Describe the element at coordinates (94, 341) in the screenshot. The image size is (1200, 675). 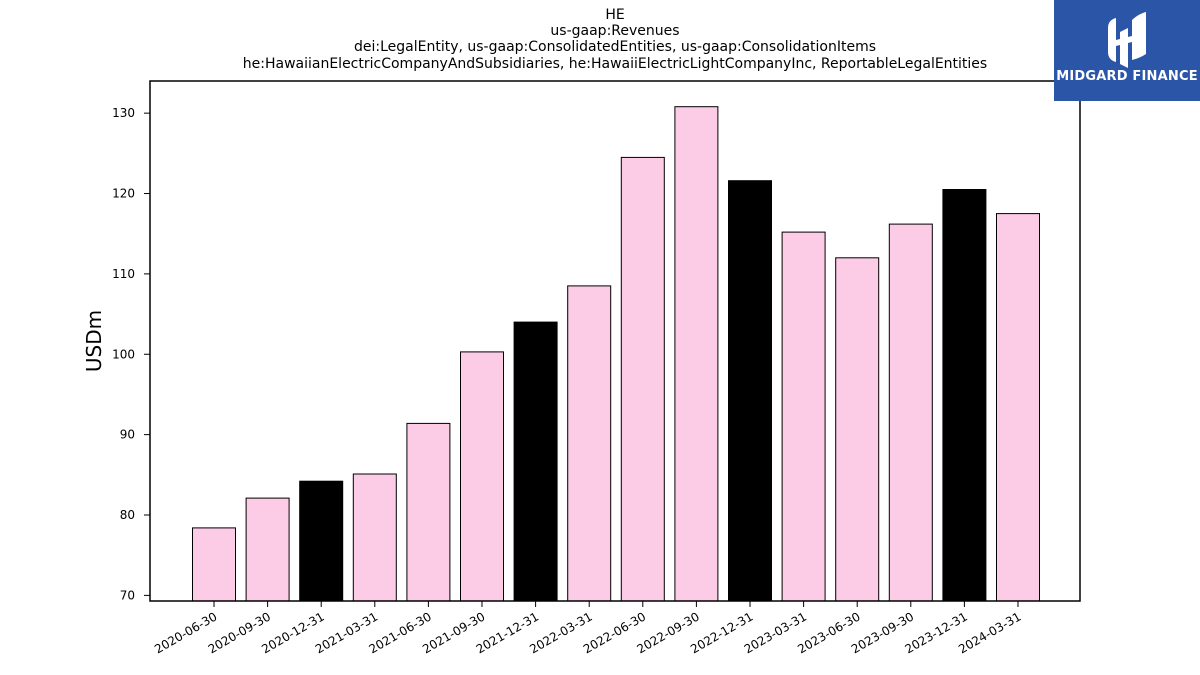
I see `y-axis-label: USDm` at that location.